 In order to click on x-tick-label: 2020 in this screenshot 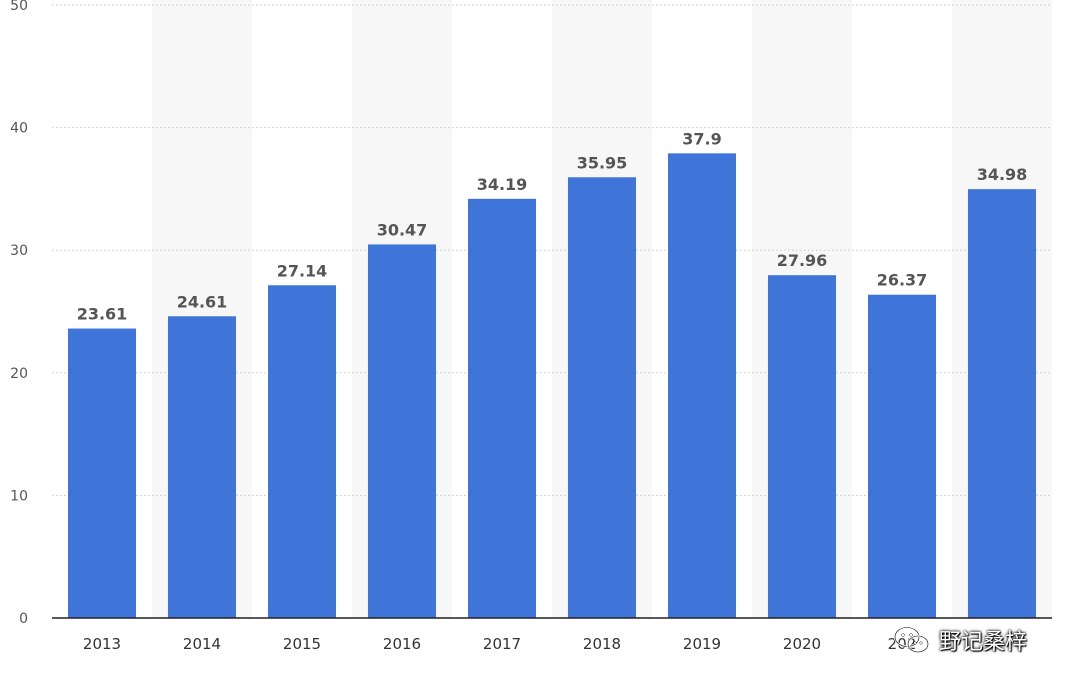, I will do `click(802, 644)`.